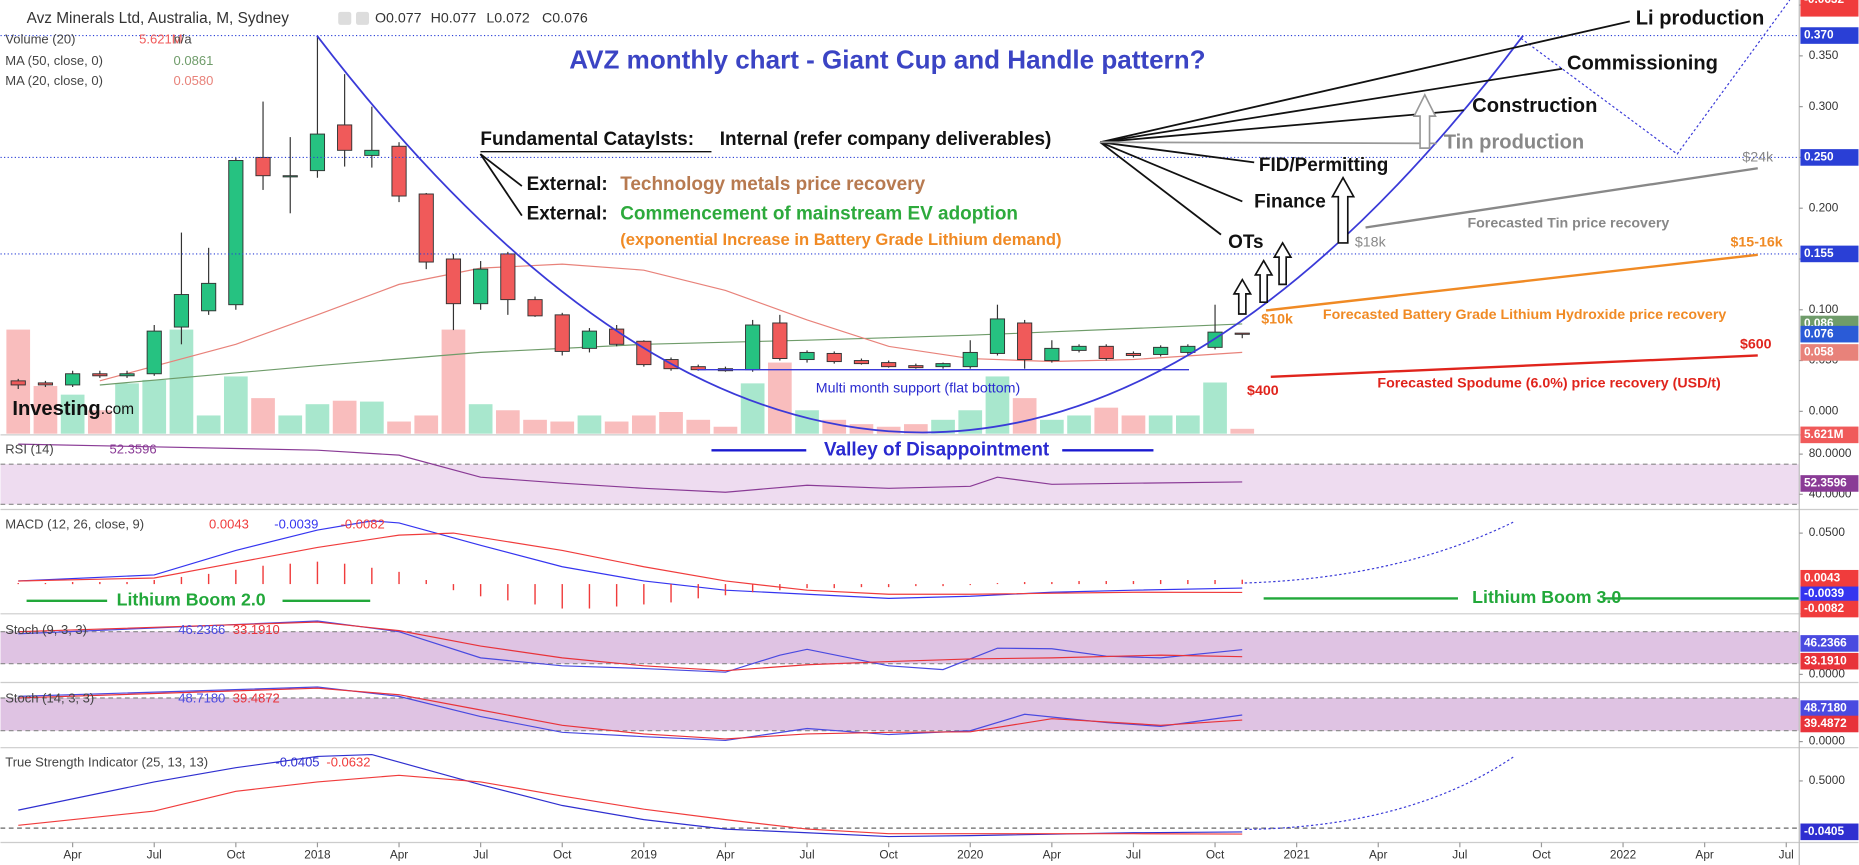 The image size is (1859, 865). Describe the element at coordinates (1825, 660) in the screenshot. I see `axis-value-label: 33.1910` at that location.